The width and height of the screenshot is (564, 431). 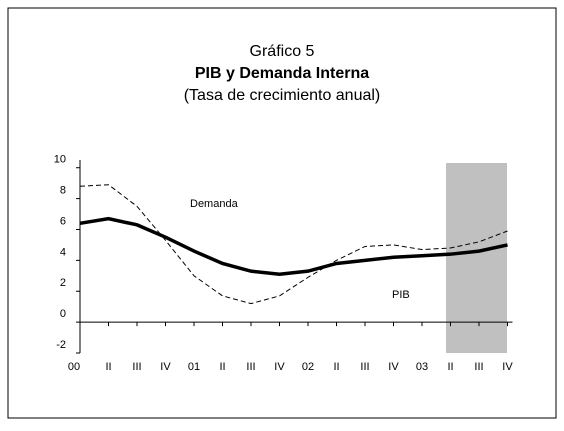 I want to click on y-tick-label: 2, so click(x=63, y=283).